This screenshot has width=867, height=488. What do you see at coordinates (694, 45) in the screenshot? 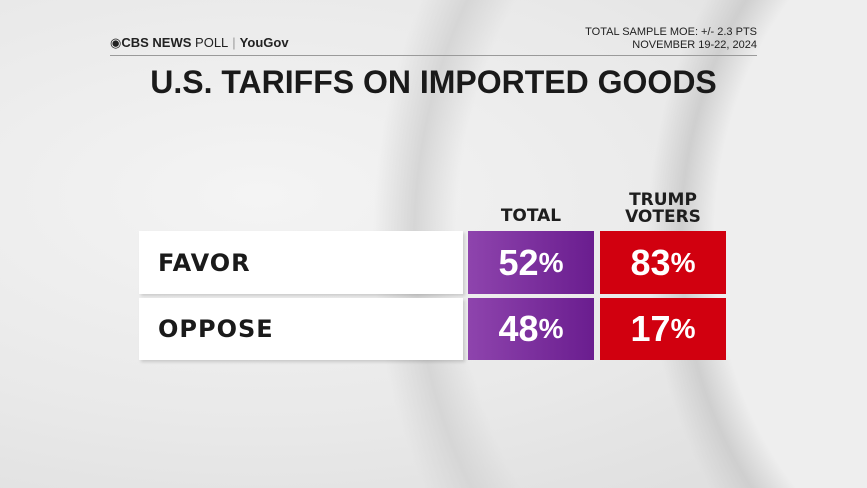
I see `poll-dates: NOVEMBER 19-22, 2024` at bounding box center [694, 45].